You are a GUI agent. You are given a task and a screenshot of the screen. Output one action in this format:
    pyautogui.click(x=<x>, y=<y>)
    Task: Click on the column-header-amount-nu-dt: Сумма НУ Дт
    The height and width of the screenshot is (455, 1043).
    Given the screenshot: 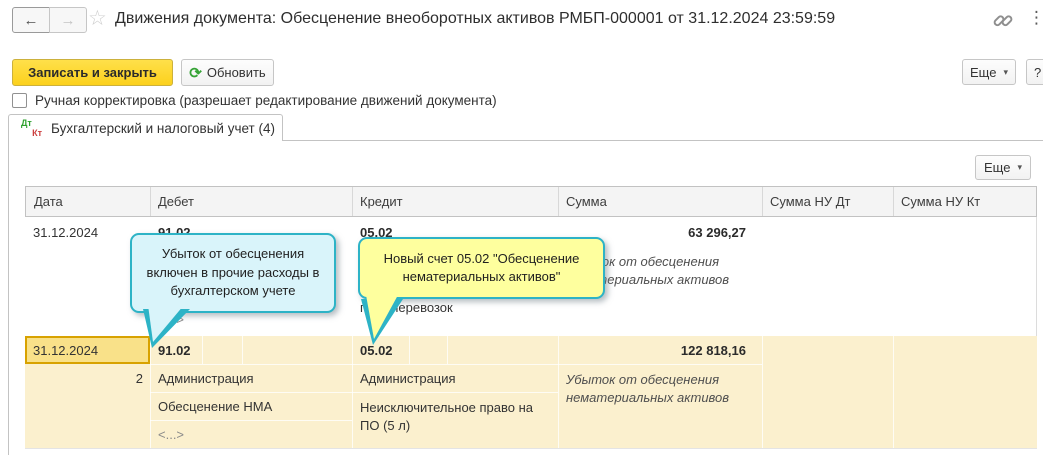 What is the action you would take?
    pyautogui.click(x=810, y=201)
    